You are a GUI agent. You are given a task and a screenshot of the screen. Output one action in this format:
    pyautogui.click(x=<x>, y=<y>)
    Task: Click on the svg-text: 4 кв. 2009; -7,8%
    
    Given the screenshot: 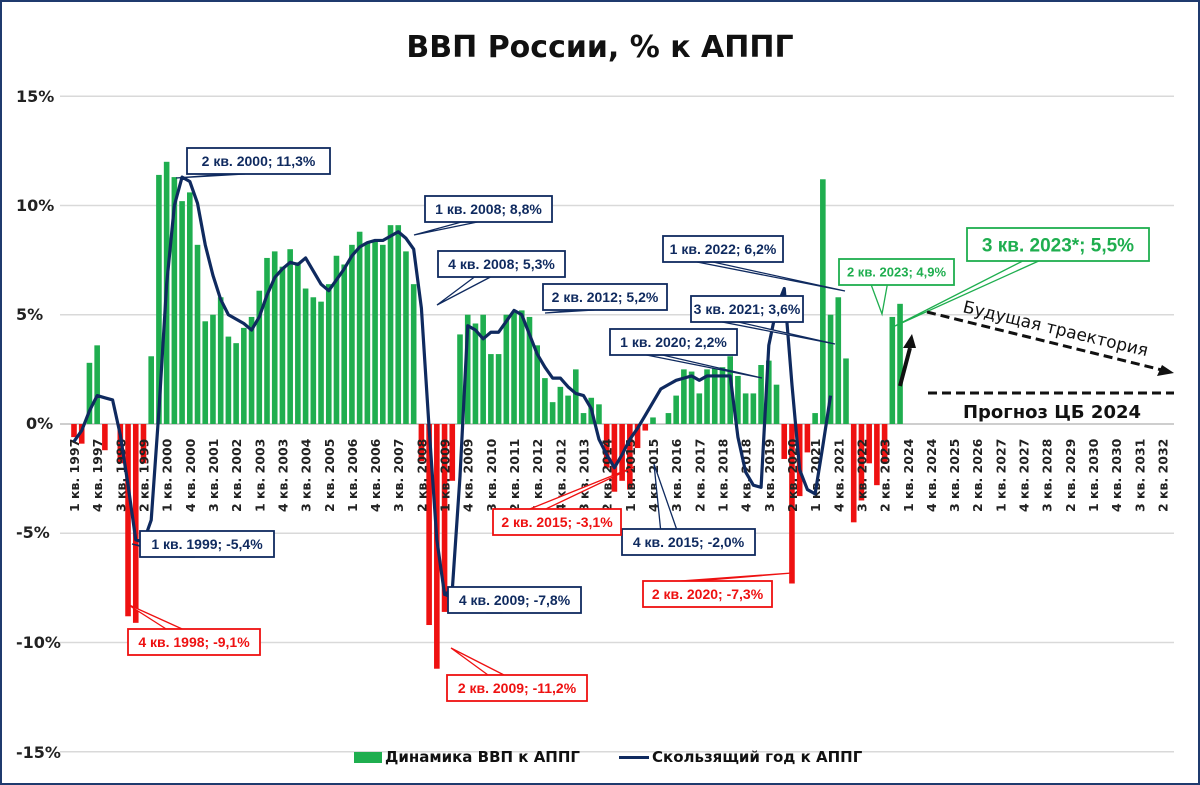 What is the action you would take?
    pyautogui.click(x=515, y=600)
    